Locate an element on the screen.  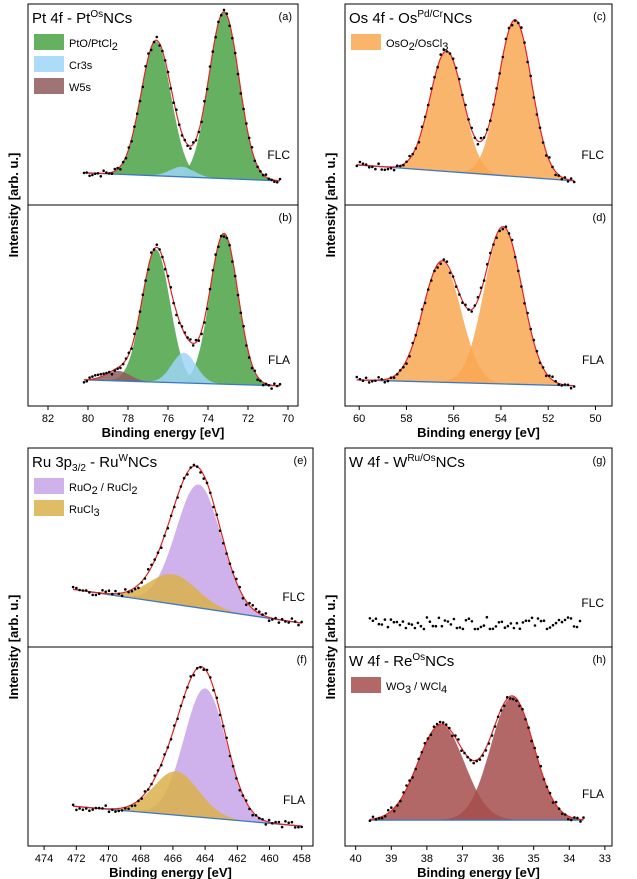
panel-title: Pt 4f - PtOsNCs is located at coordinates (82, 18).